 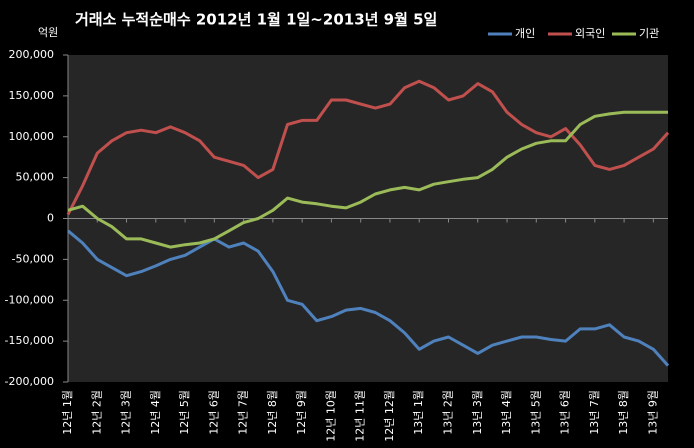 What do you see at coordinates (155, 412) in the screenshot?
I see `x-tick-label: 12년 4월` at bounding box center [155, 412].